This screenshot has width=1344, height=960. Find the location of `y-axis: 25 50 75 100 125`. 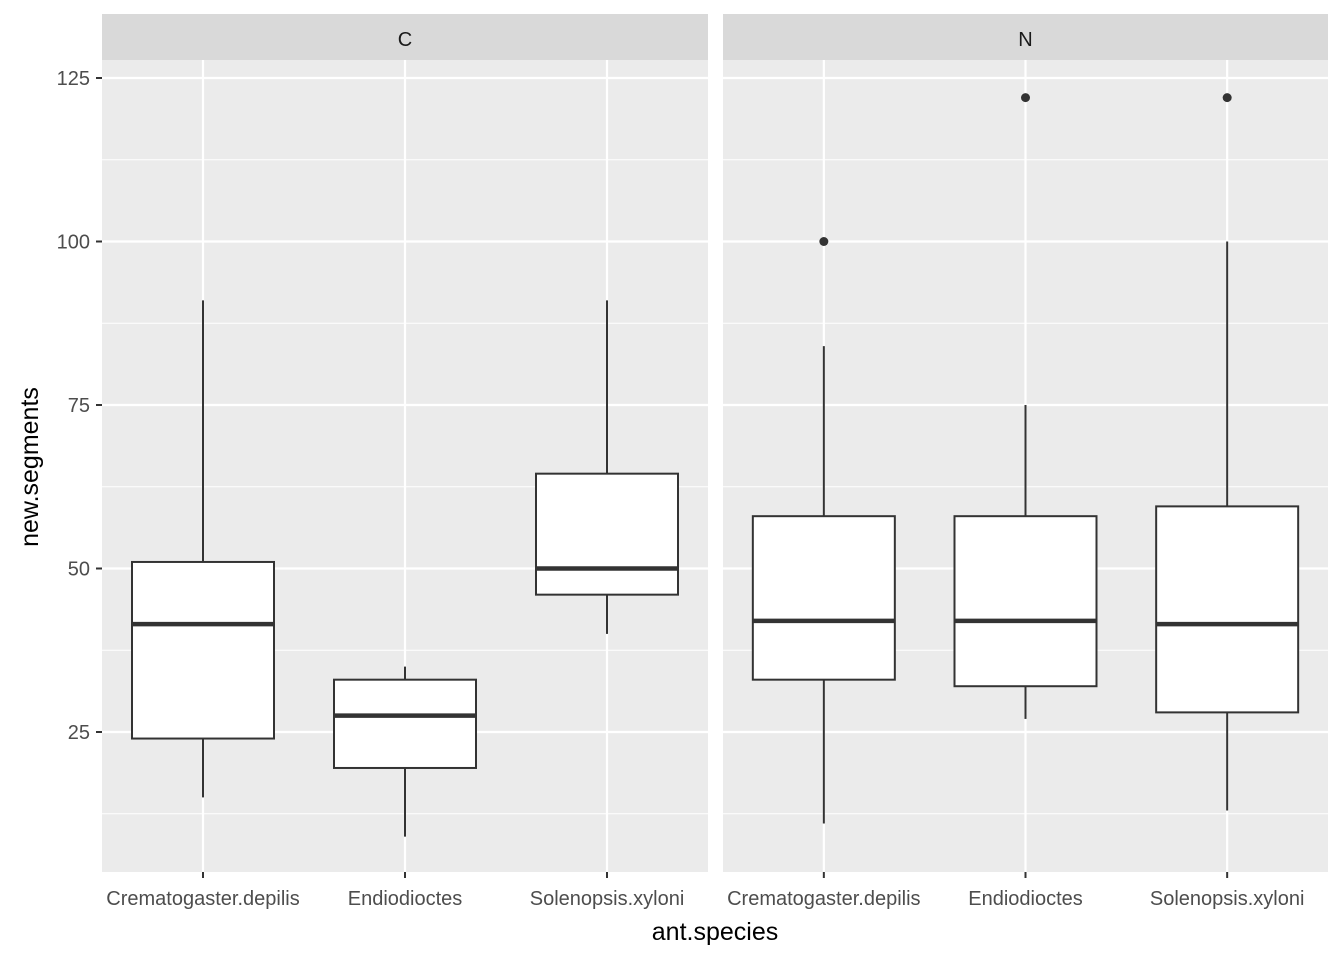

y-axis: 25 50 75 100 125 is located at coordinates (79, 406).